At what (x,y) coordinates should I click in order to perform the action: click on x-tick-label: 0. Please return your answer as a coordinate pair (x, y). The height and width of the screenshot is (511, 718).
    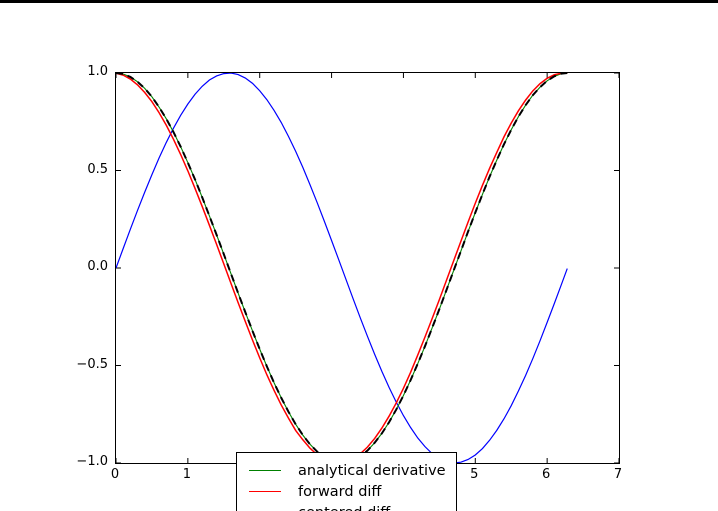
    Looking at the image, I should click on (115, 474).